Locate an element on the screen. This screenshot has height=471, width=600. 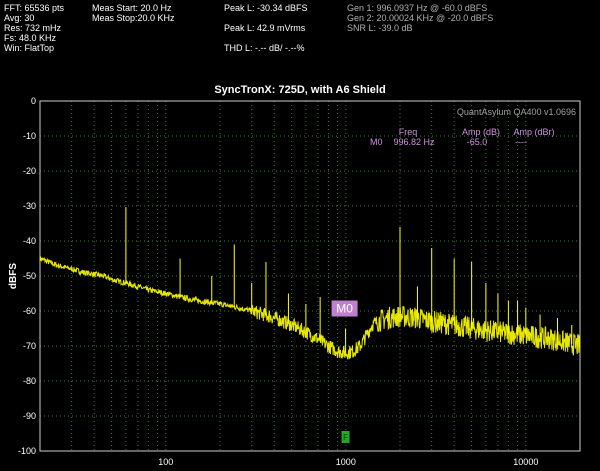
y-tick-label: -20 is located at coordinates (29, 171).